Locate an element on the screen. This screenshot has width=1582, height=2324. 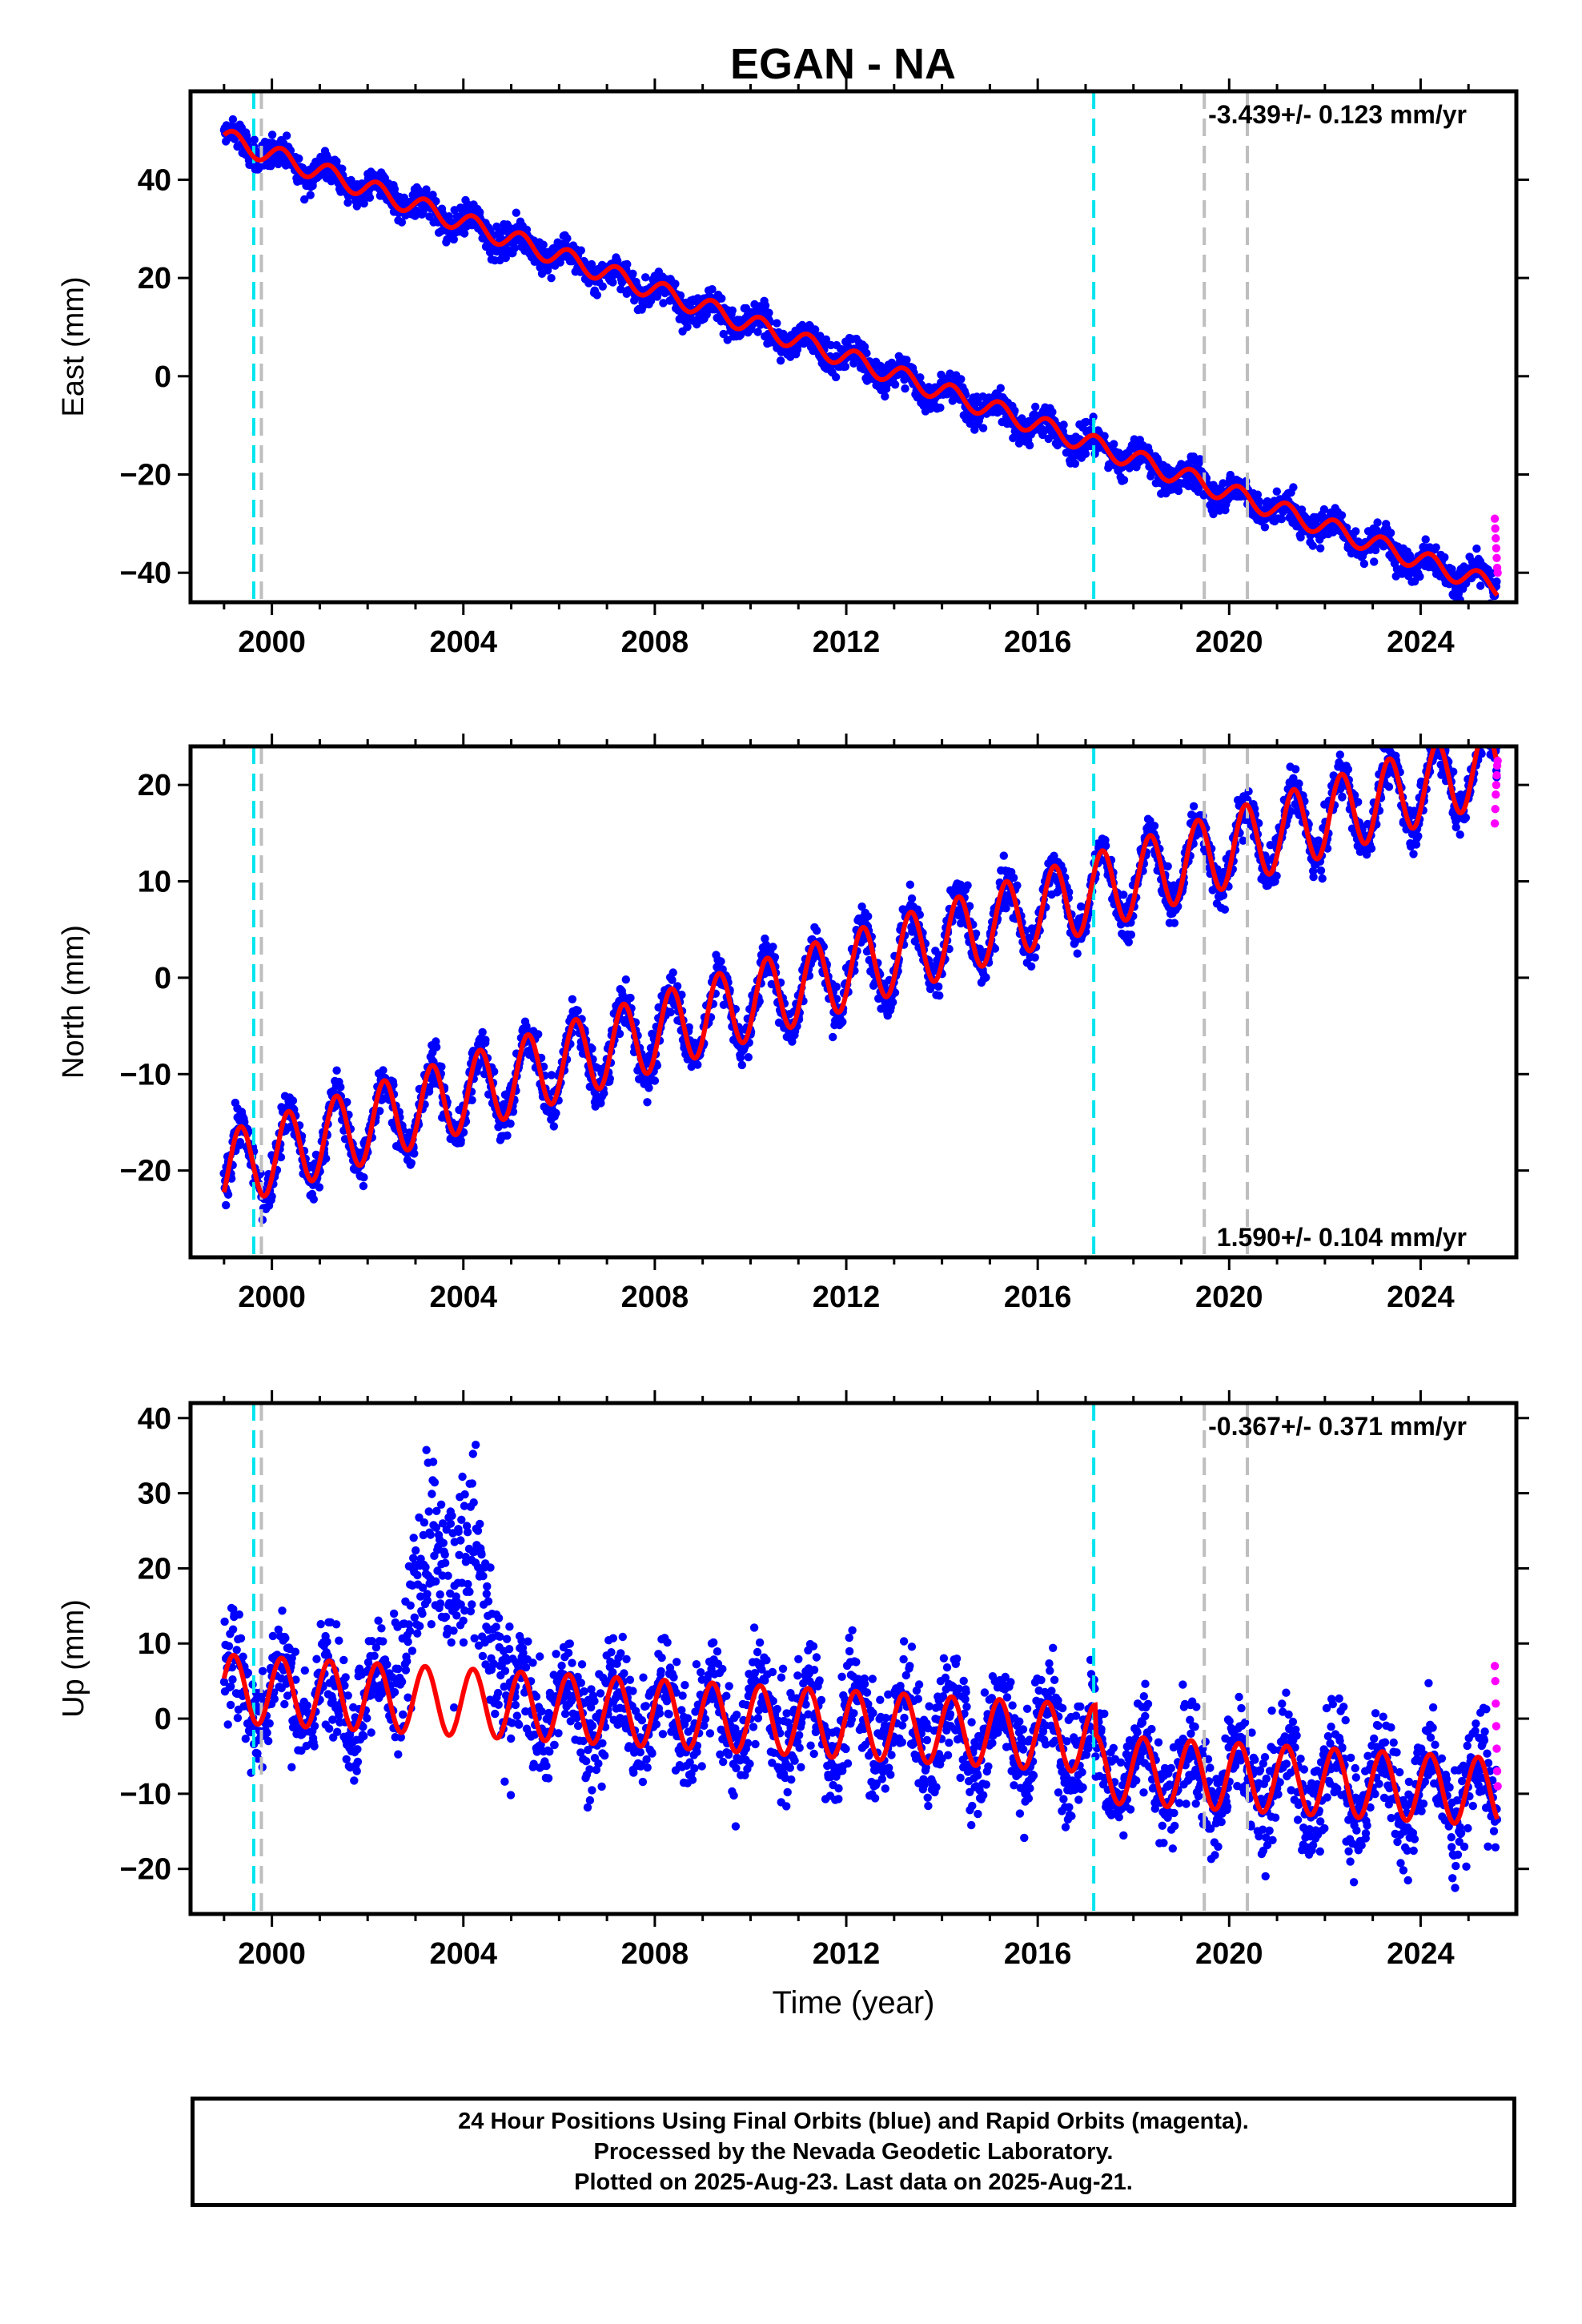
y-tick-label: 20 is located at coordinates (154, 279).